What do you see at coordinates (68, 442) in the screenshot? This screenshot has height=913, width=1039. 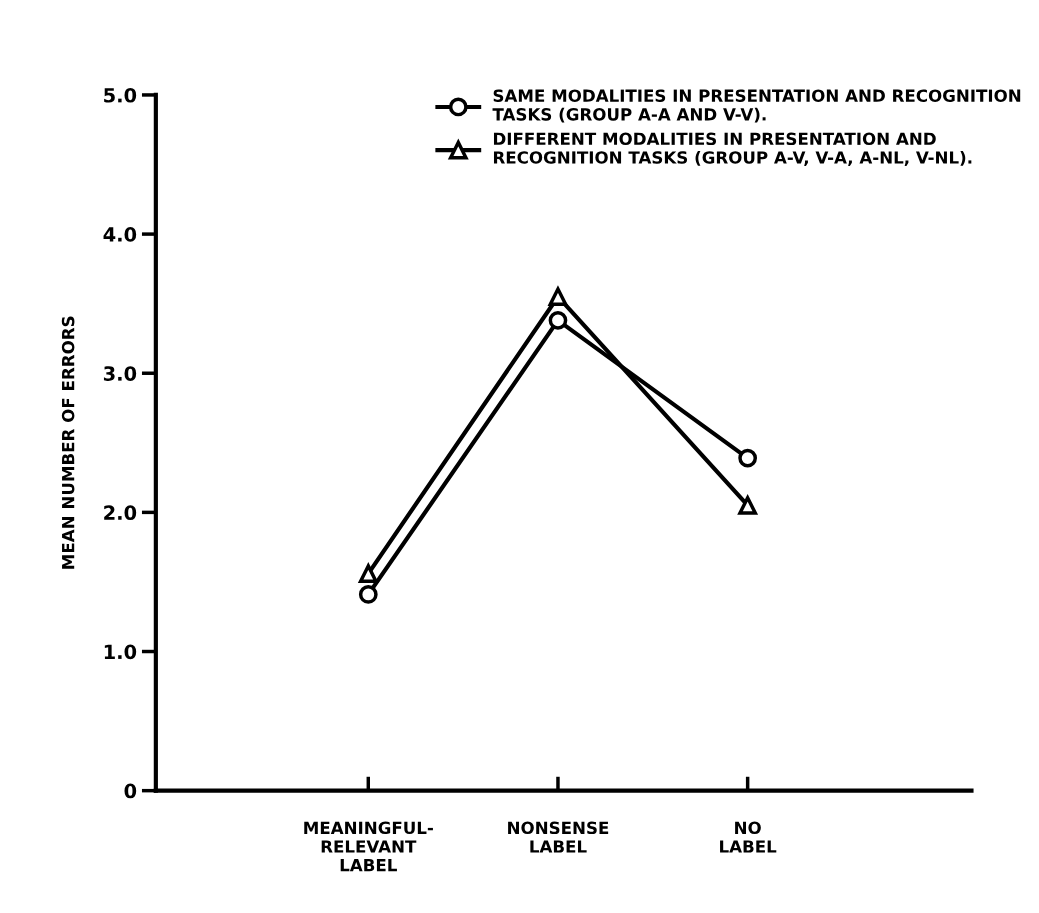 I see `y-axis-title: MEAN NUMBER OF ERRORS` at bounding box center [68, 442].